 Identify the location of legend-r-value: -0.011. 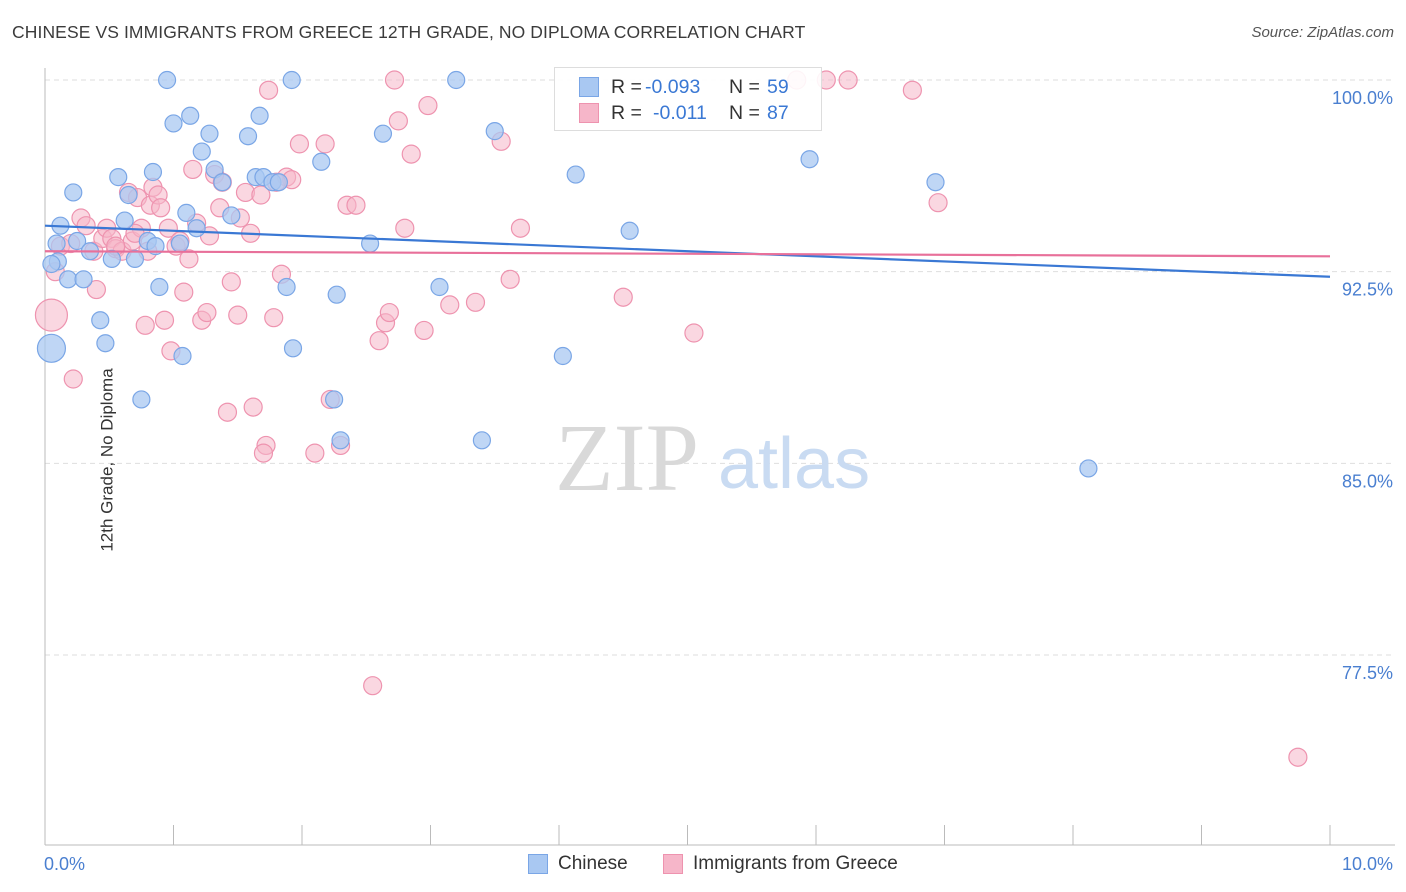
(680, 112).